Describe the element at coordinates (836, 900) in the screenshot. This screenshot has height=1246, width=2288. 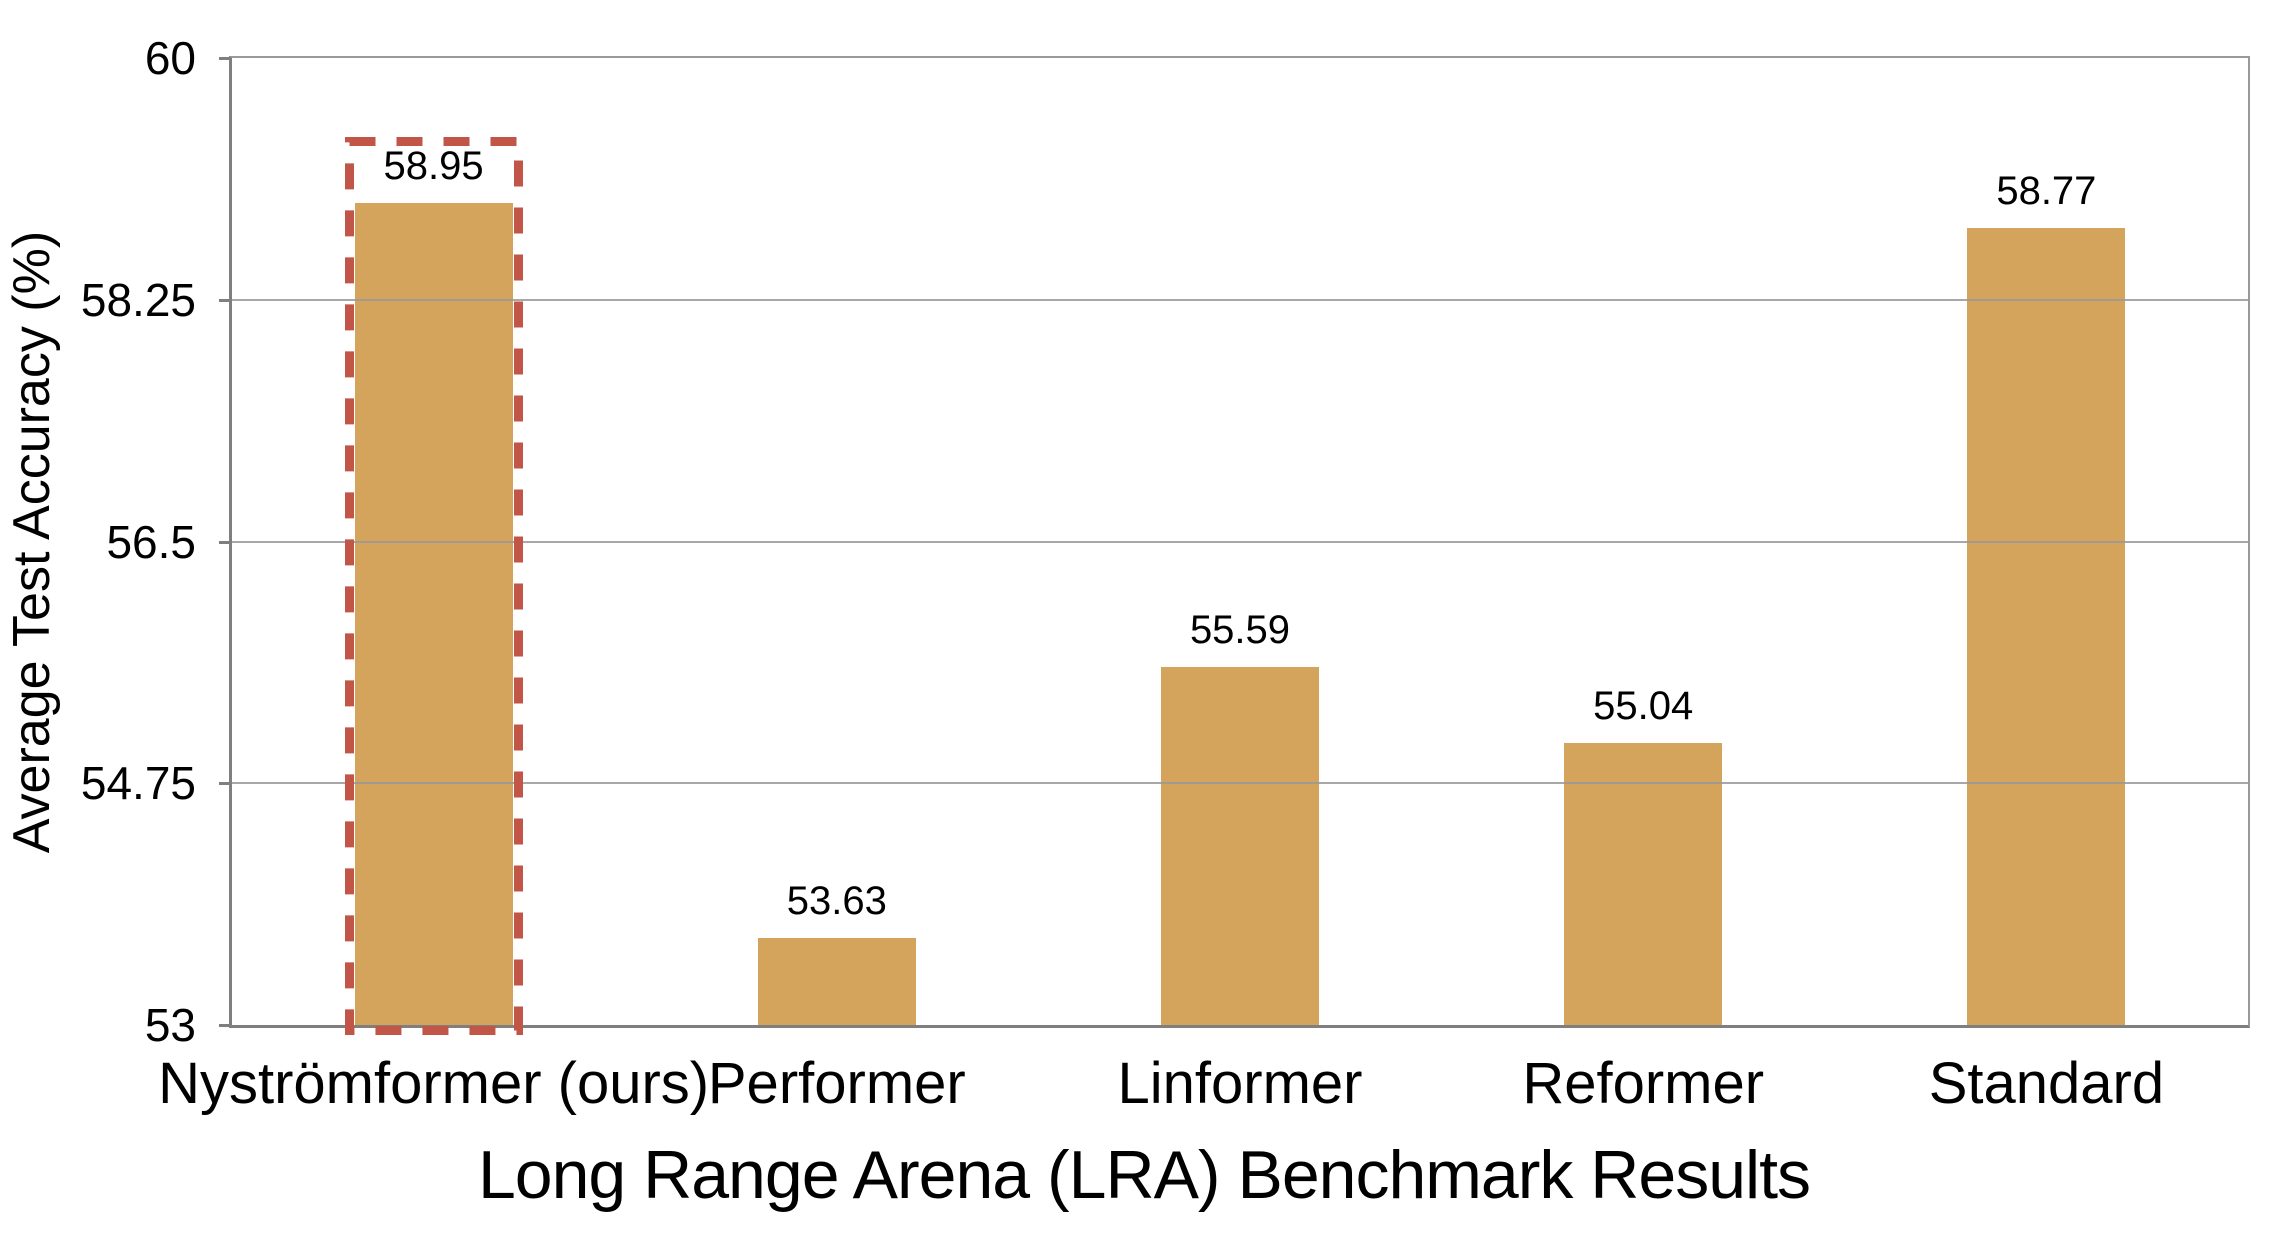
I see `value-label: 53.63` at that location.